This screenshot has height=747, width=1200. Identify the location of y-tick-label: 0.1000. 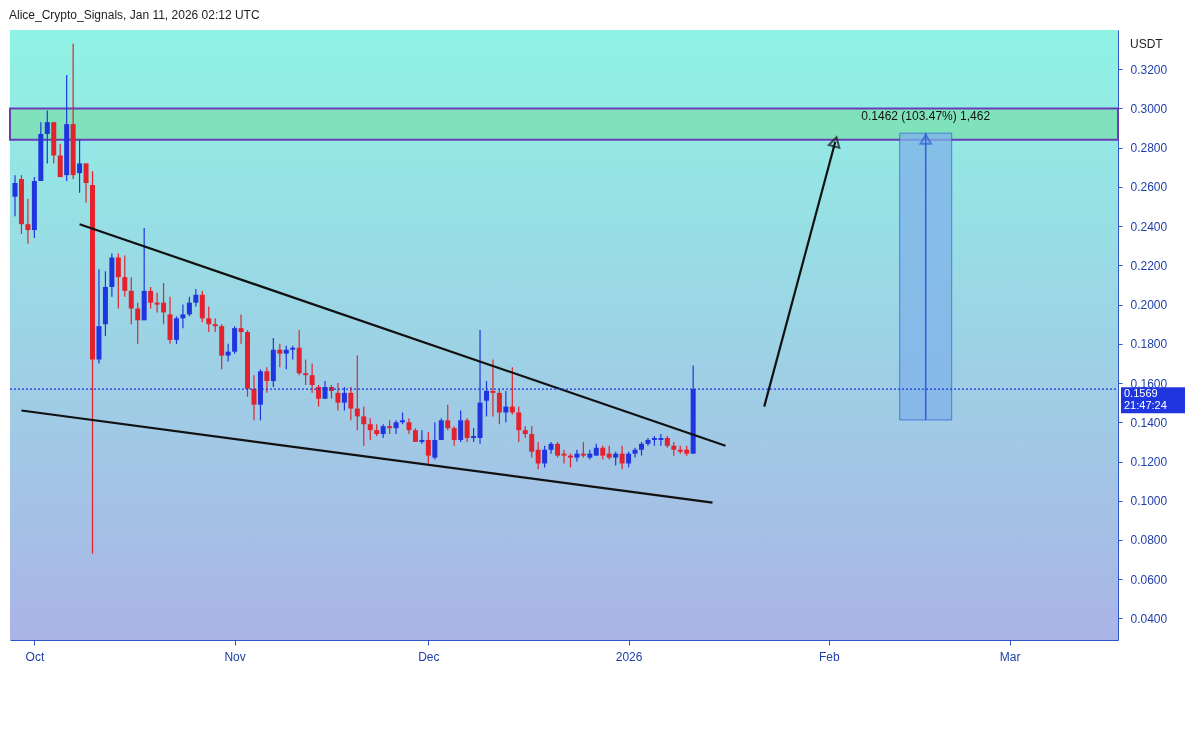
(1149, 501).